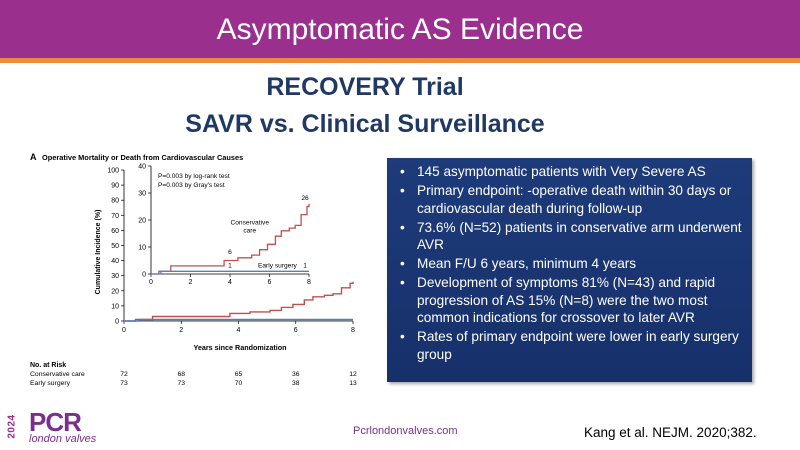  Describe the element at coordinates (115, 186) in the screenshot. I see `y-tick-label: 90` at that location.